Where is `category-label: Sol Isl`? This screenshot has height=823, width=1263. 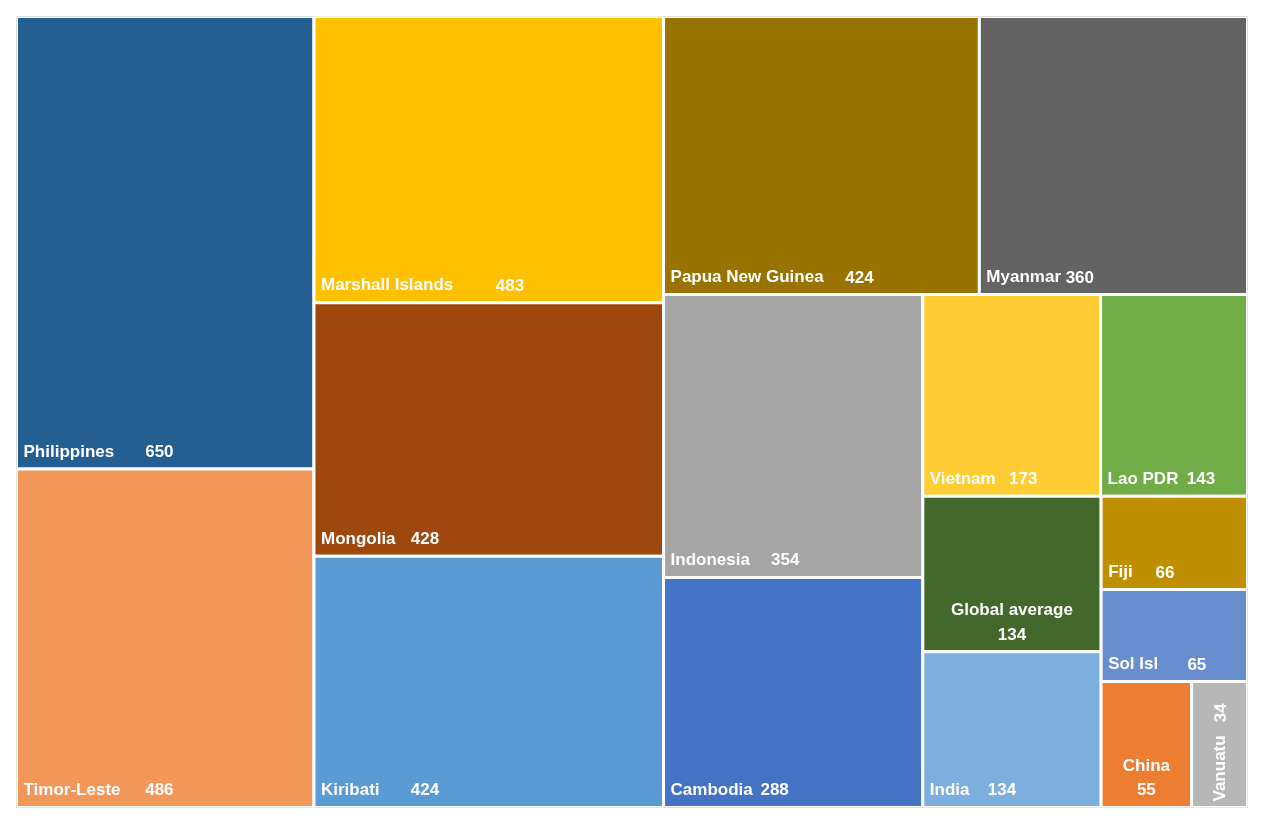 category-label: Sol Isl is located at coordinates (1133, 664).